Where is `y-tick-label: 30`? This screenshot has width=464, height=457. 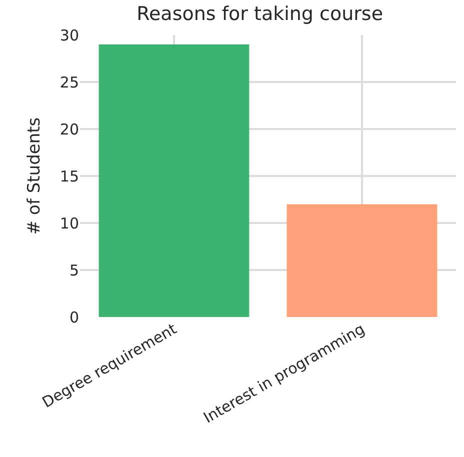 y-tick-label: 30 is located at coordinates (69, 35).